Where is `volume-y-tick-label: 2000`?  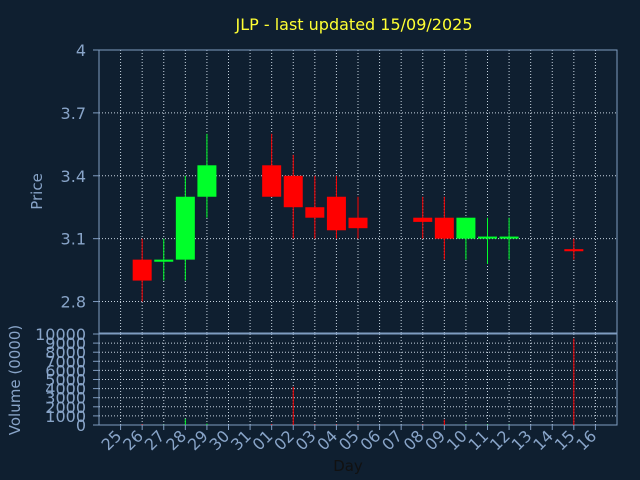 volume-y-tick-label: 2000 is located at coordinates (65, 407).